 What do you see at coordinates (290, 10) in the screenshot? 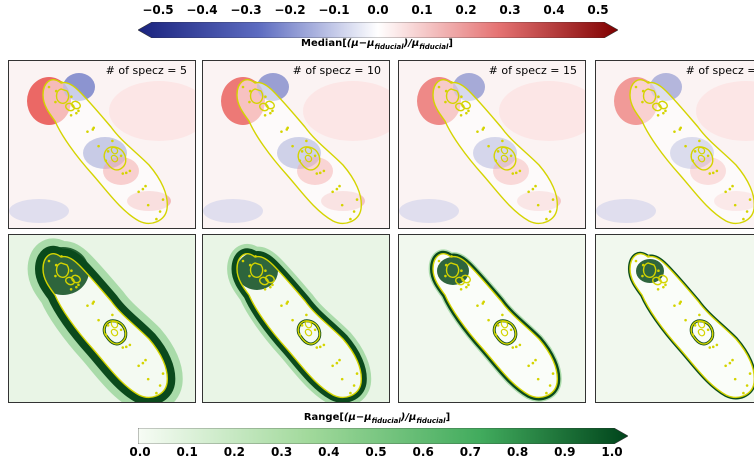
I see `median-colorbar-tick: −0.2` at bounding box center [290, 10].